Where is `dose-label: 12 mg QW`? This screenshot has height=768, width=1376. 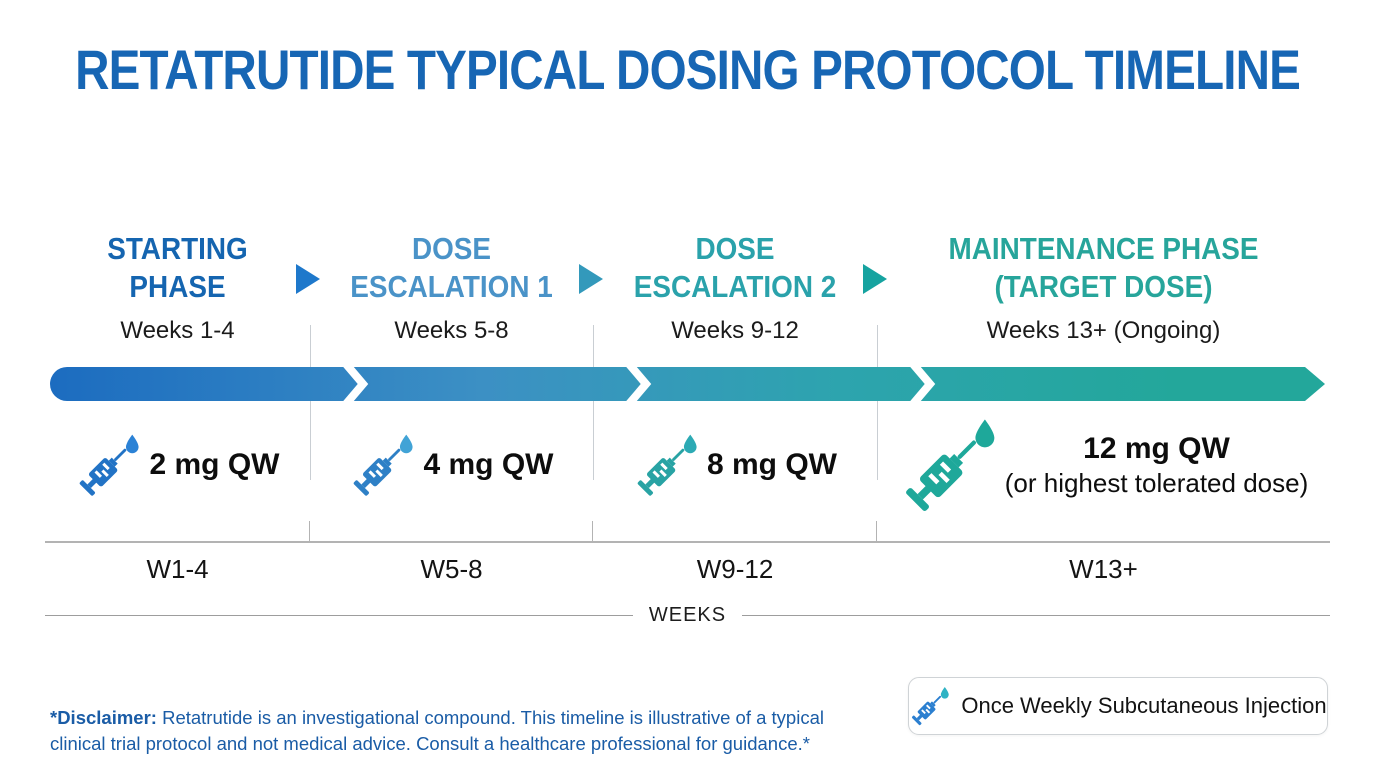
dose-label: 12 mg QW is located at coordinates (1156, 448).